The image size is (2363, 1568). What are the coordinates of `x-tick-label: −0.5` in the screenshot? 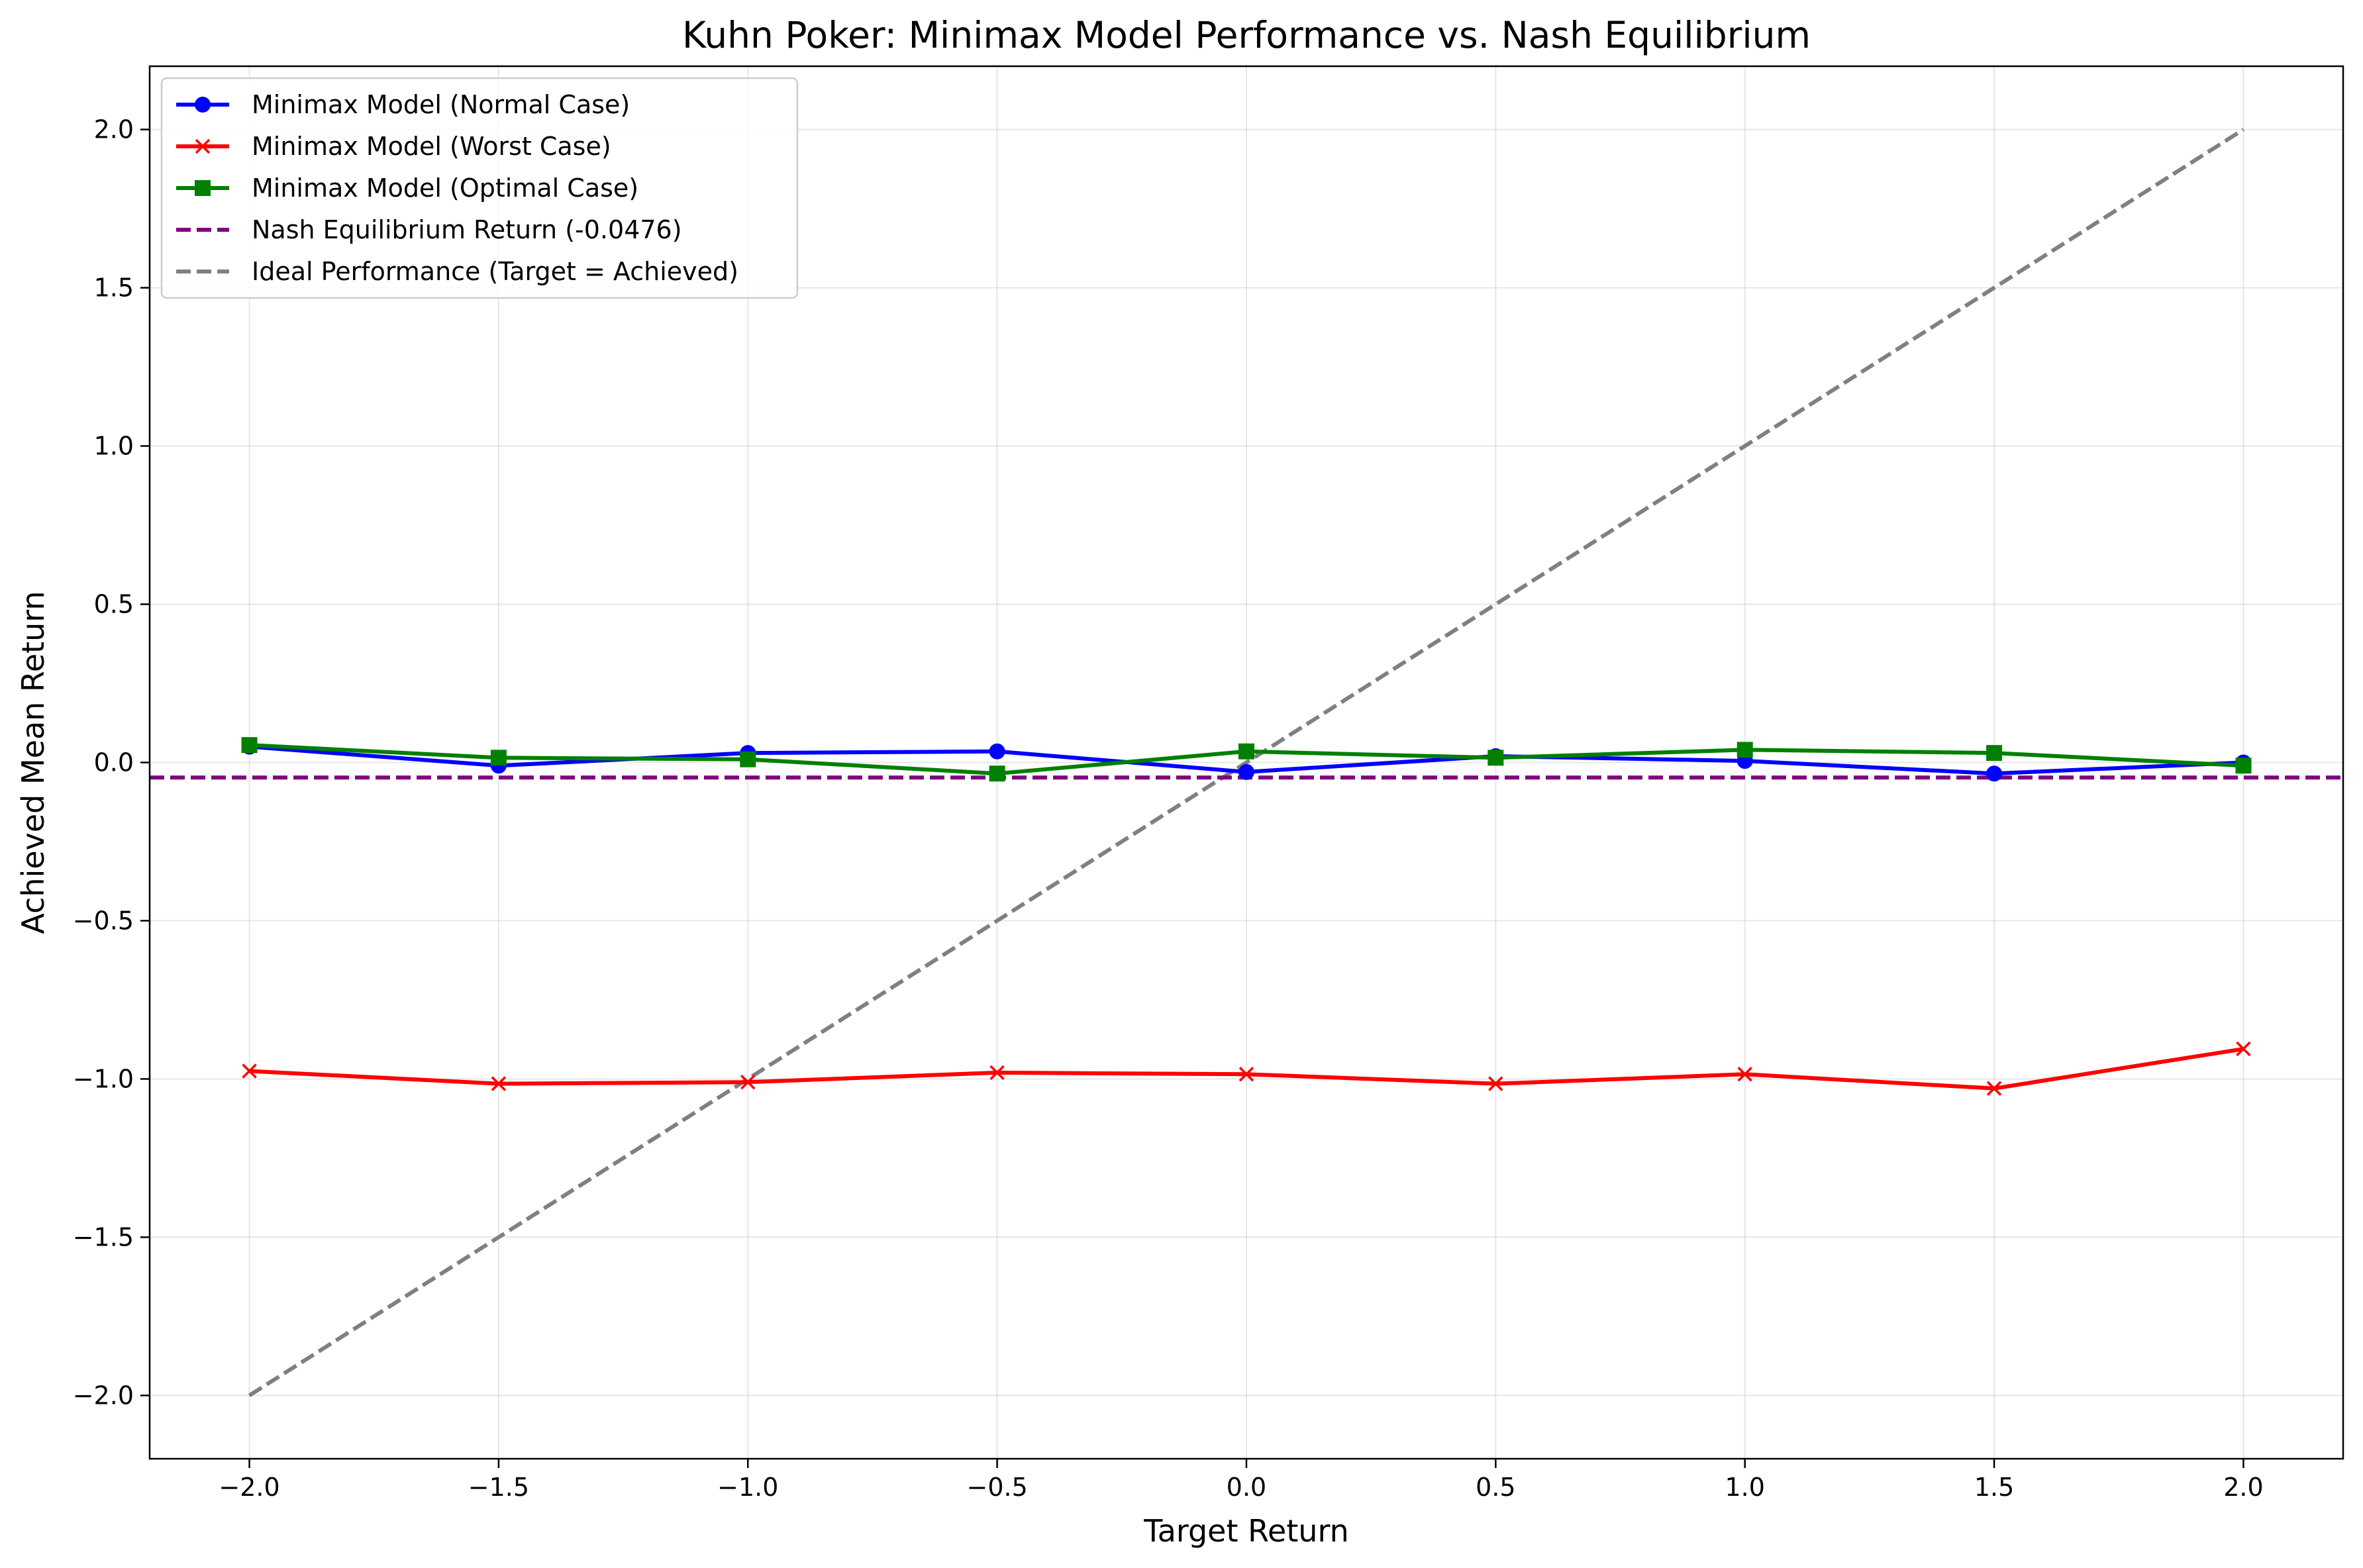 It's located at (996, 1487).